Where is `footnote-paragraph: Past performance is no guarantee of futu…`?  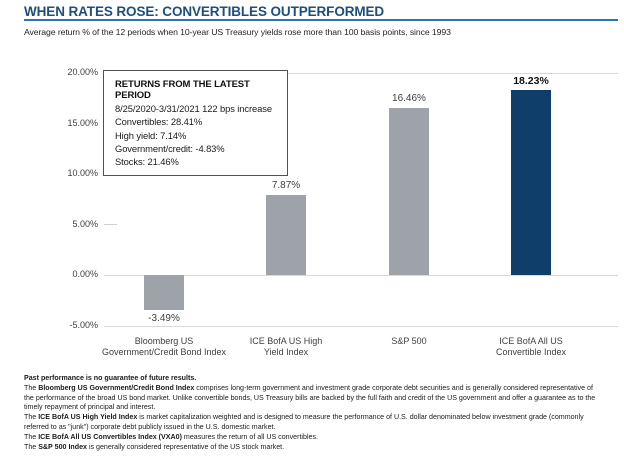
footnote-paragraph: Past performance is no guarantee of futu… is located at coordinates (110, 378).